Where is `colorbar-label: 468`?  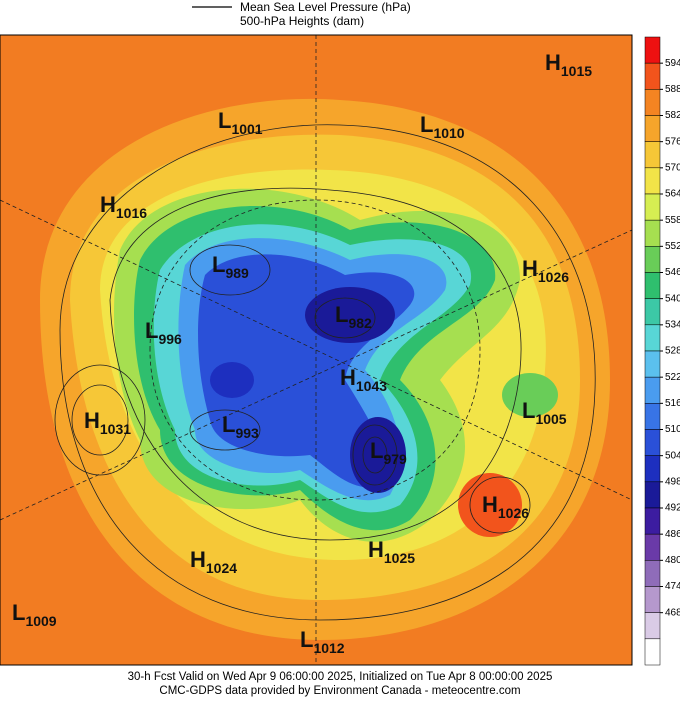 colorbar-label: 468 is located at coordinates (672, 612).